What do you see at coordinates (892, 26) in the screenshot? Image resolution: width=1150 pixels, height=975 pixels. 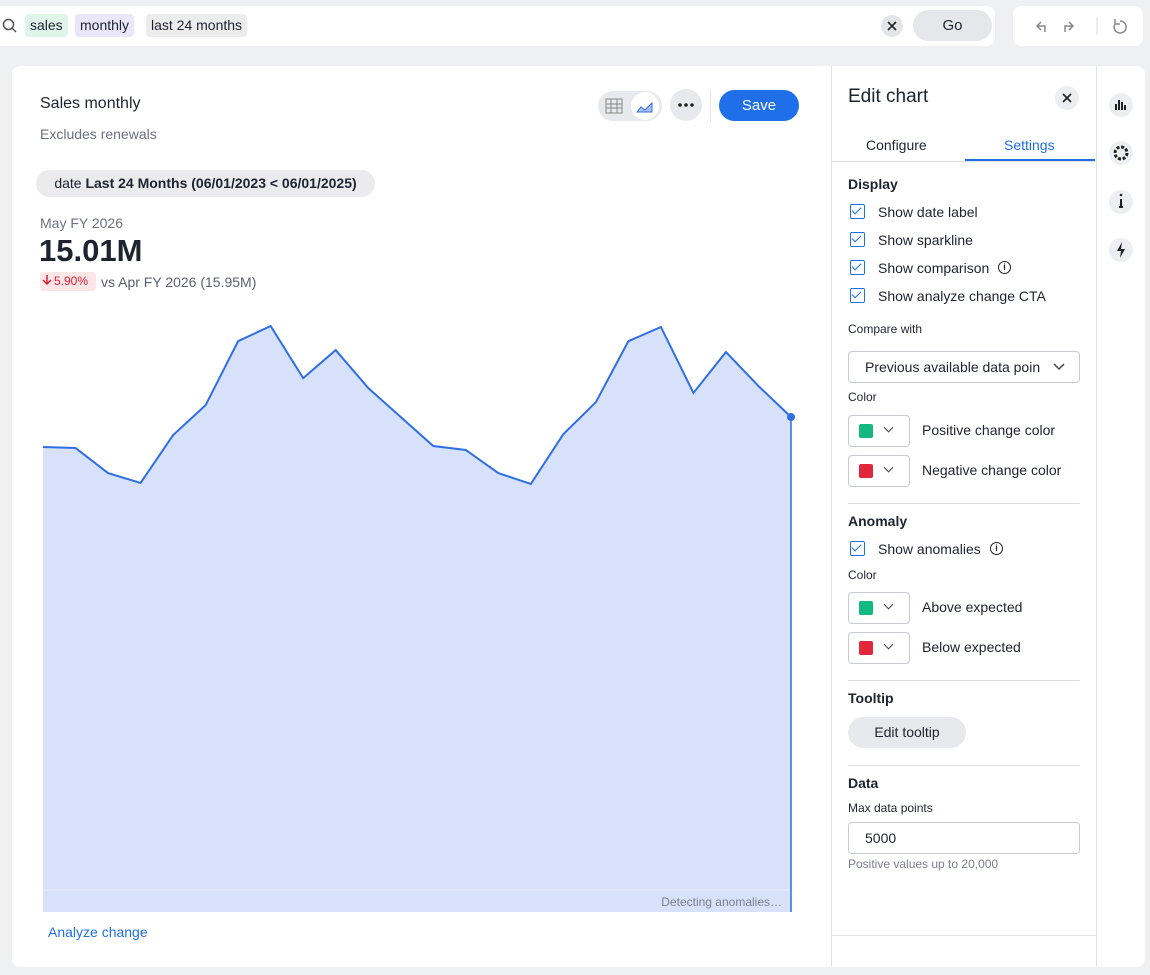 I see `clear-button` at bounding box center [892, 26].